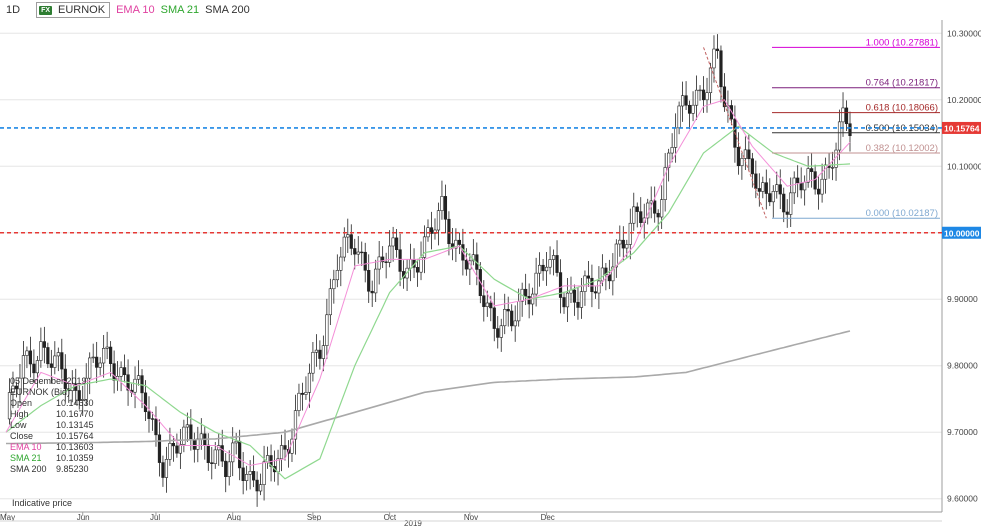 Image resolution: width=981 pixels, height=528 pixels. Describe the element at coordinates (314, 517) in the screenshot. I see `x-tick-label: Sep` at that location.